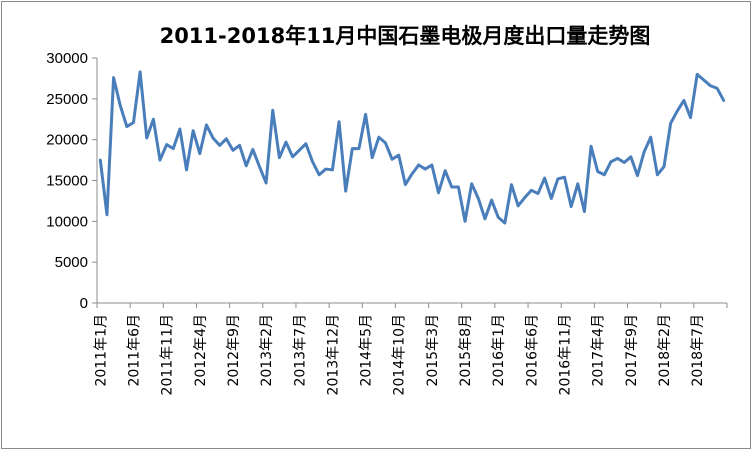 This screenshot has height=451, width=753. What do you see at coordinates (466, 350) in the screenshot?
I see `x-tick-label: 2015年8月` at bounding box center [466, 350].